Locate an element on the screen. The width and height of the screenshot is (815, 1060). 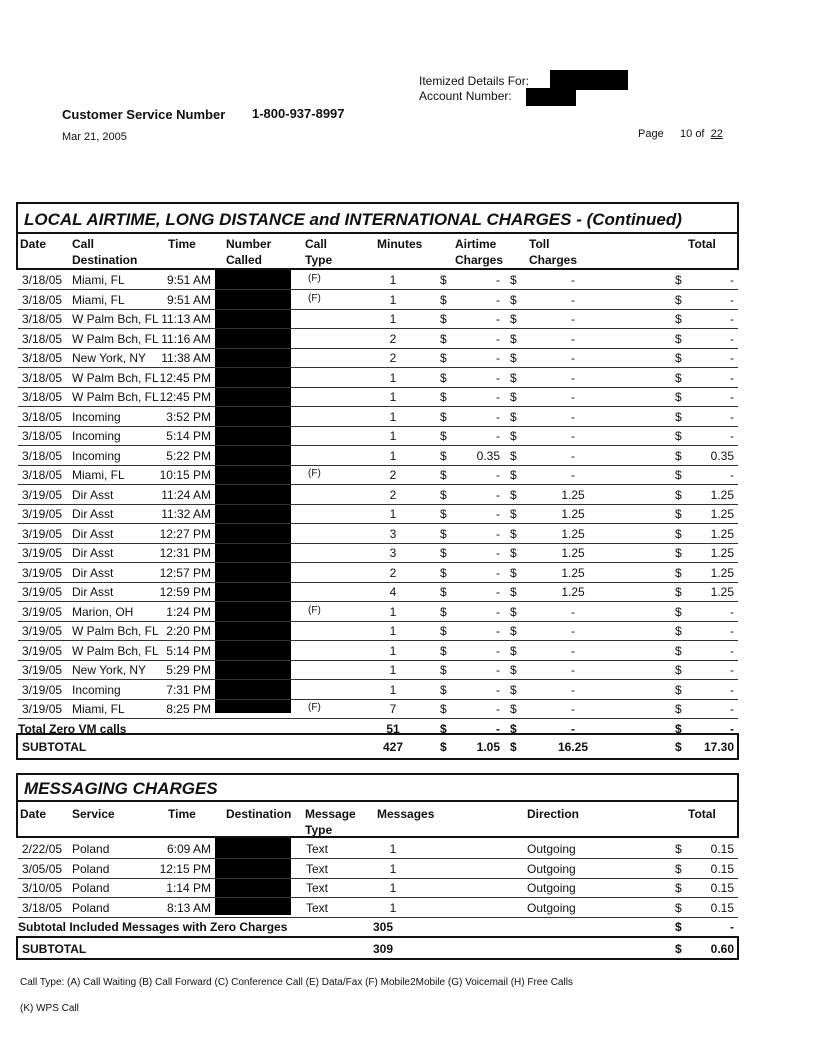
msg-title-box is located at coordinates (377, 787).